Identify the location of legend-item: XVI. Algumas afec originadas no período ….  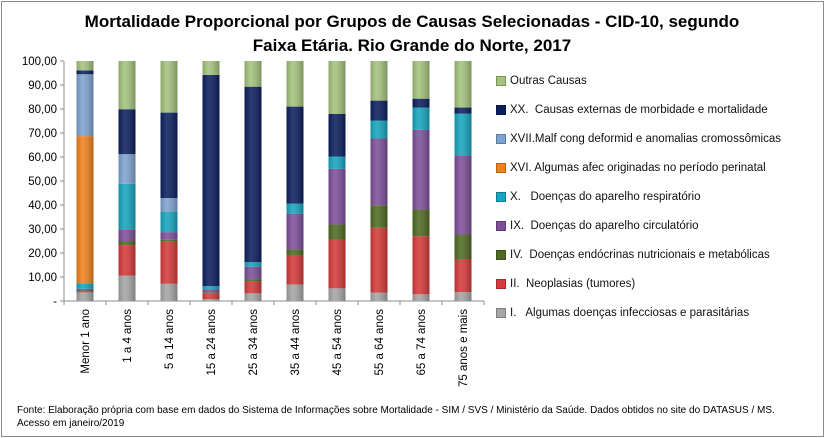
(638, 167).